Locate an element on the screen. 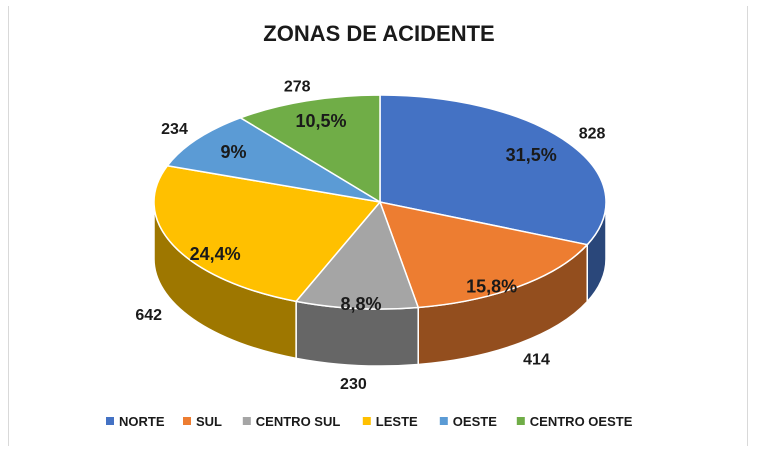  value-label-sul: 414 is located at coordinates (536, 360).